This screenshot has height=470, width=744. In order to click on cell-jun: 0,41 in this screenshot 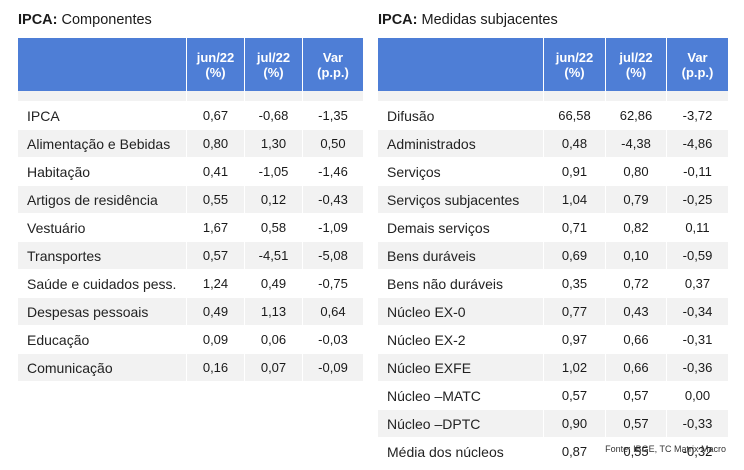, I will do `click(216, 172)`.